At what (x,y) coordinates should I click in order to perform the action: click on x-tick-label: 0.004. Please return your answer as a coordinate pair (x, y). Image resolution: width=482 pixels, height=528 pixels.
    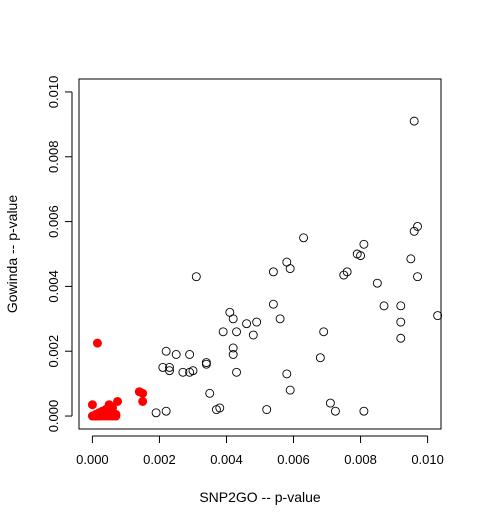
    Looking at the image, I should click on (226, 459).